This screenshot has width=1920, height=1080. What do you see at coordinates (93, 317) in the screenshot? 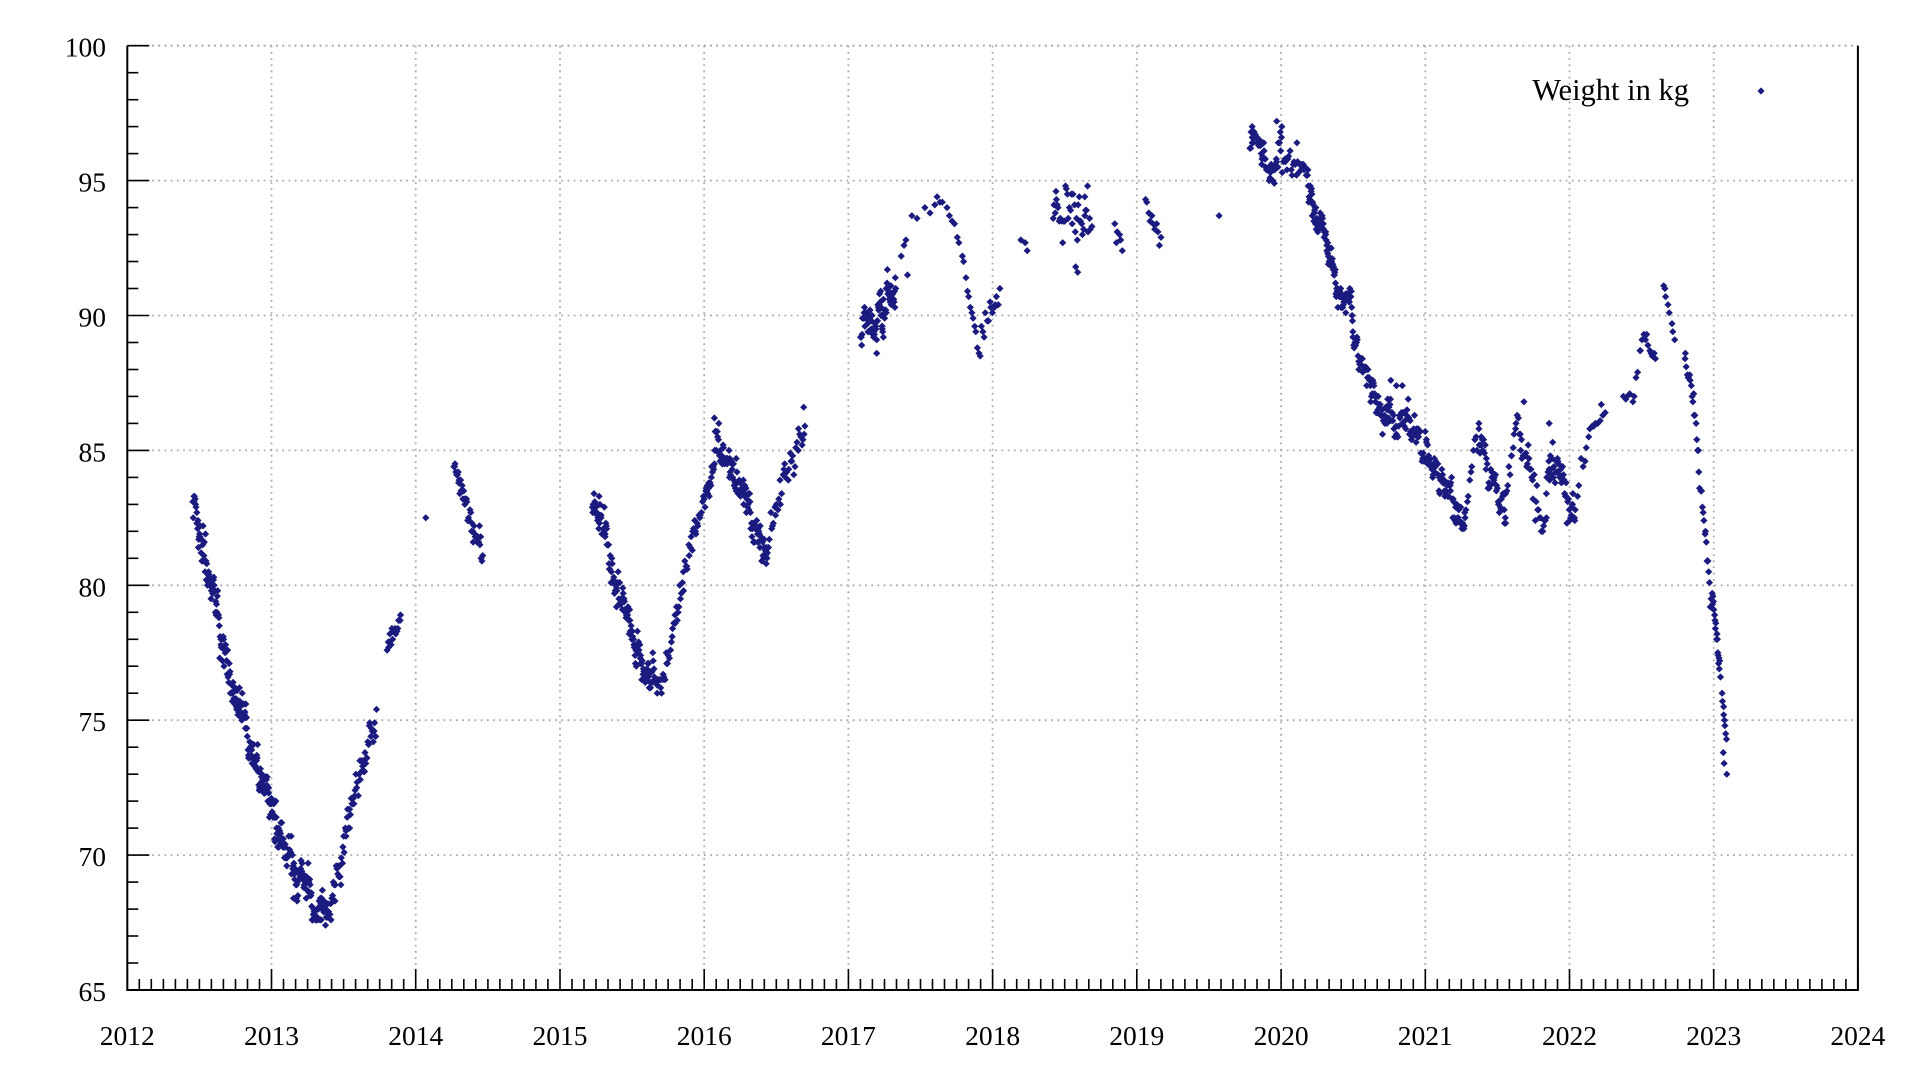
I see `svg-text: 90` at bounding box center [93, 317].